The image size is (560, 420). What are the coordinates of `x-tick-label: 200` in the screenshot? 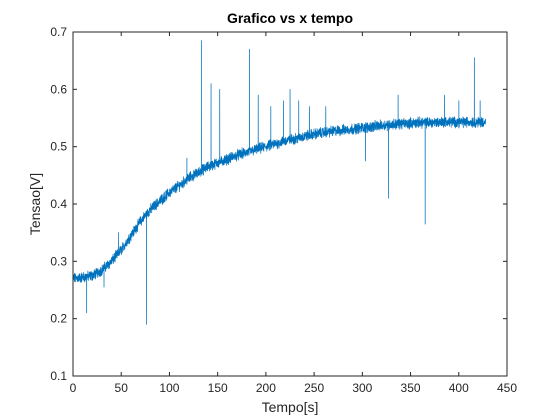 It's located at (266, 388).